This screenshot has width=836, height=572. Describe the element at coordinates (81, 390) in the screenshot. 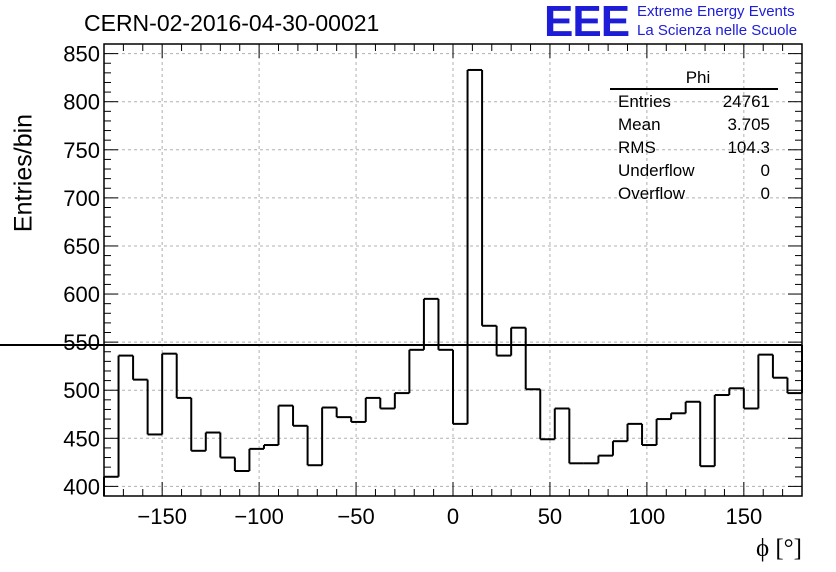

I see `y-tick-label: 500` at that location.